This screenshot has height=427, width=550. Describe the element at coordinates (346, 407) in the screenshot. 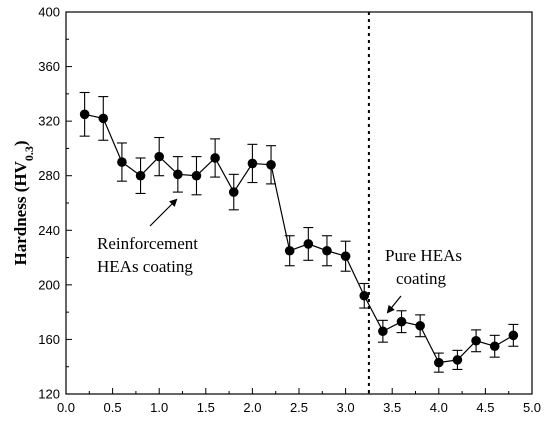

I see `x-tick-label: 3.0` at that location.